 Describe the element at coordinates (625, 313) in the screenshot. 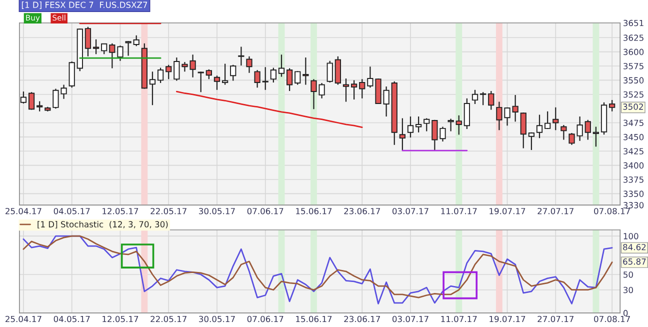

I see `y-tick-label: 0` at that location.